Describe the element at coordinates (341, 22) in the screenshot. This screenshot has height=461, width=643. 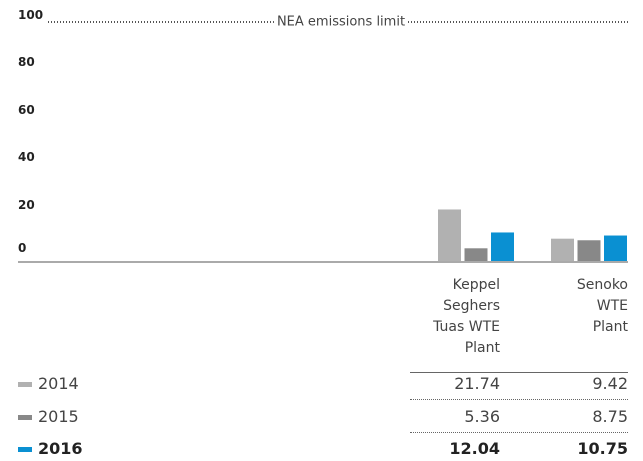
I see `limit-label: NEA emissions limit` at that location.